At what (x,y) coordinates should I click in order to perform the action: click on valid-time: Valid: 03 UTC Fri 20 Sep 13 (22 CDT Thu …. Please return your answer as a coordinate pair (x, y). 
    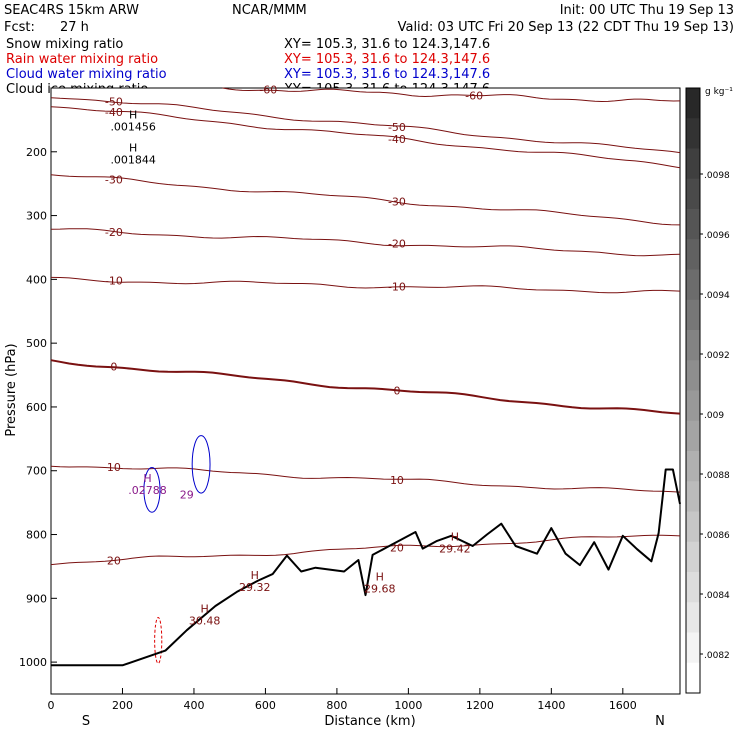
    Looking at the image, I should click on (566, 27).